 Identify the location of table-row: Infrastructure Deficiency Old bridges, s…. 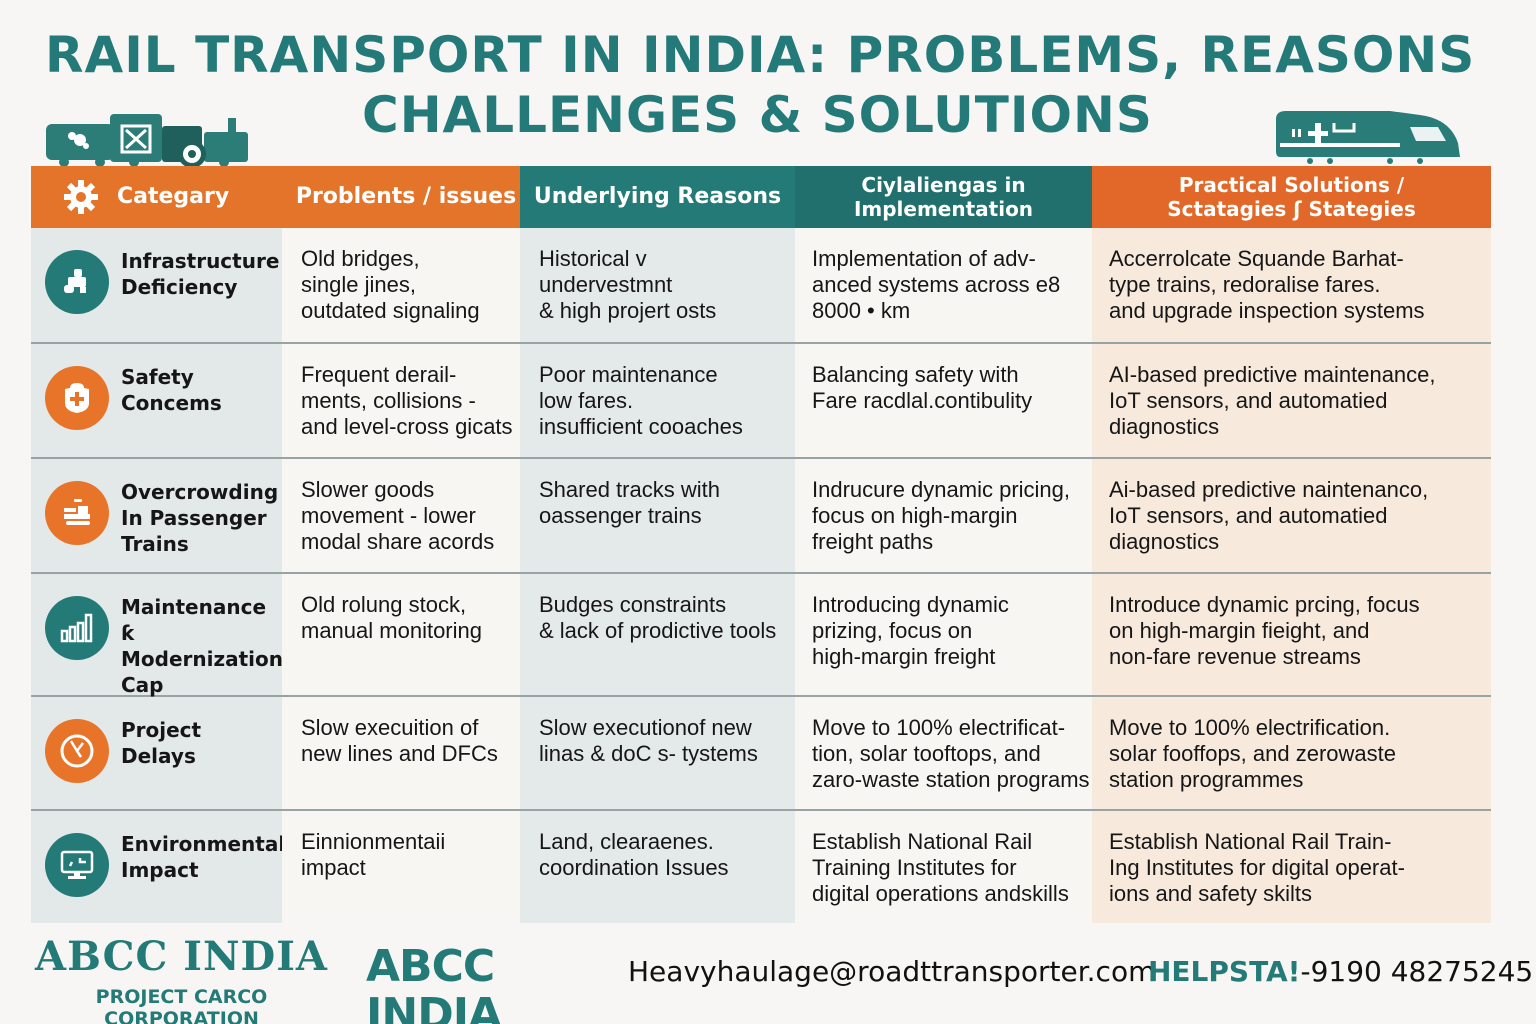
(761, 286).